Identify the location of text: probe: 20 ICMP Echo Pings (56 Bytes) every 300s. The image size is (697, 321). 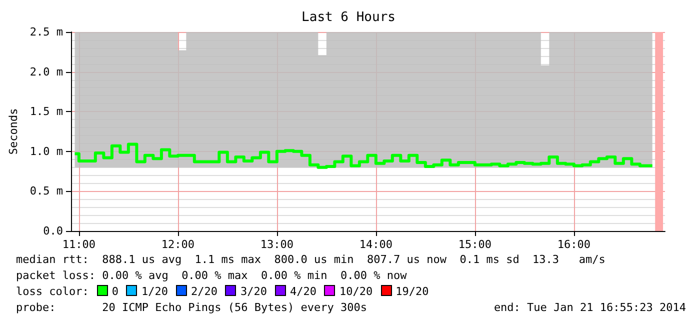
(191, 307).